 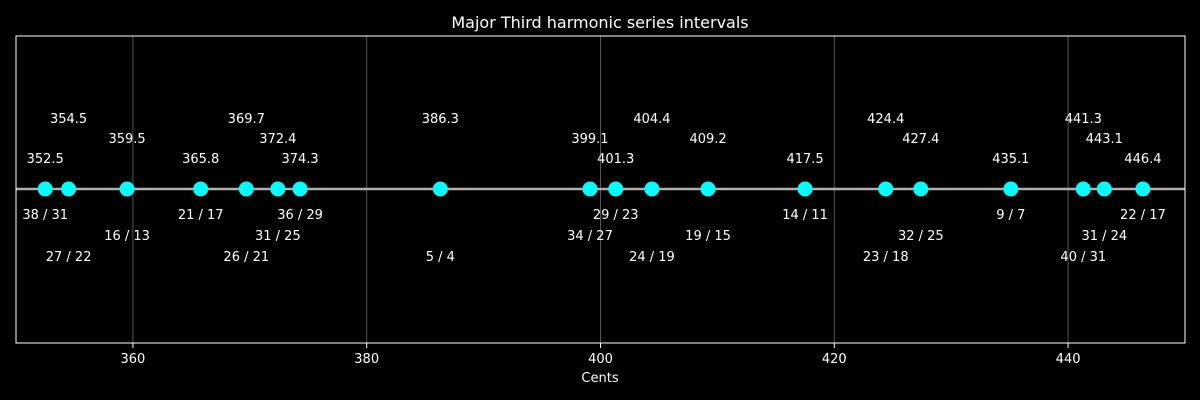 I want to click on ratio-label: 36 / 29, so click(x=300, y=215).